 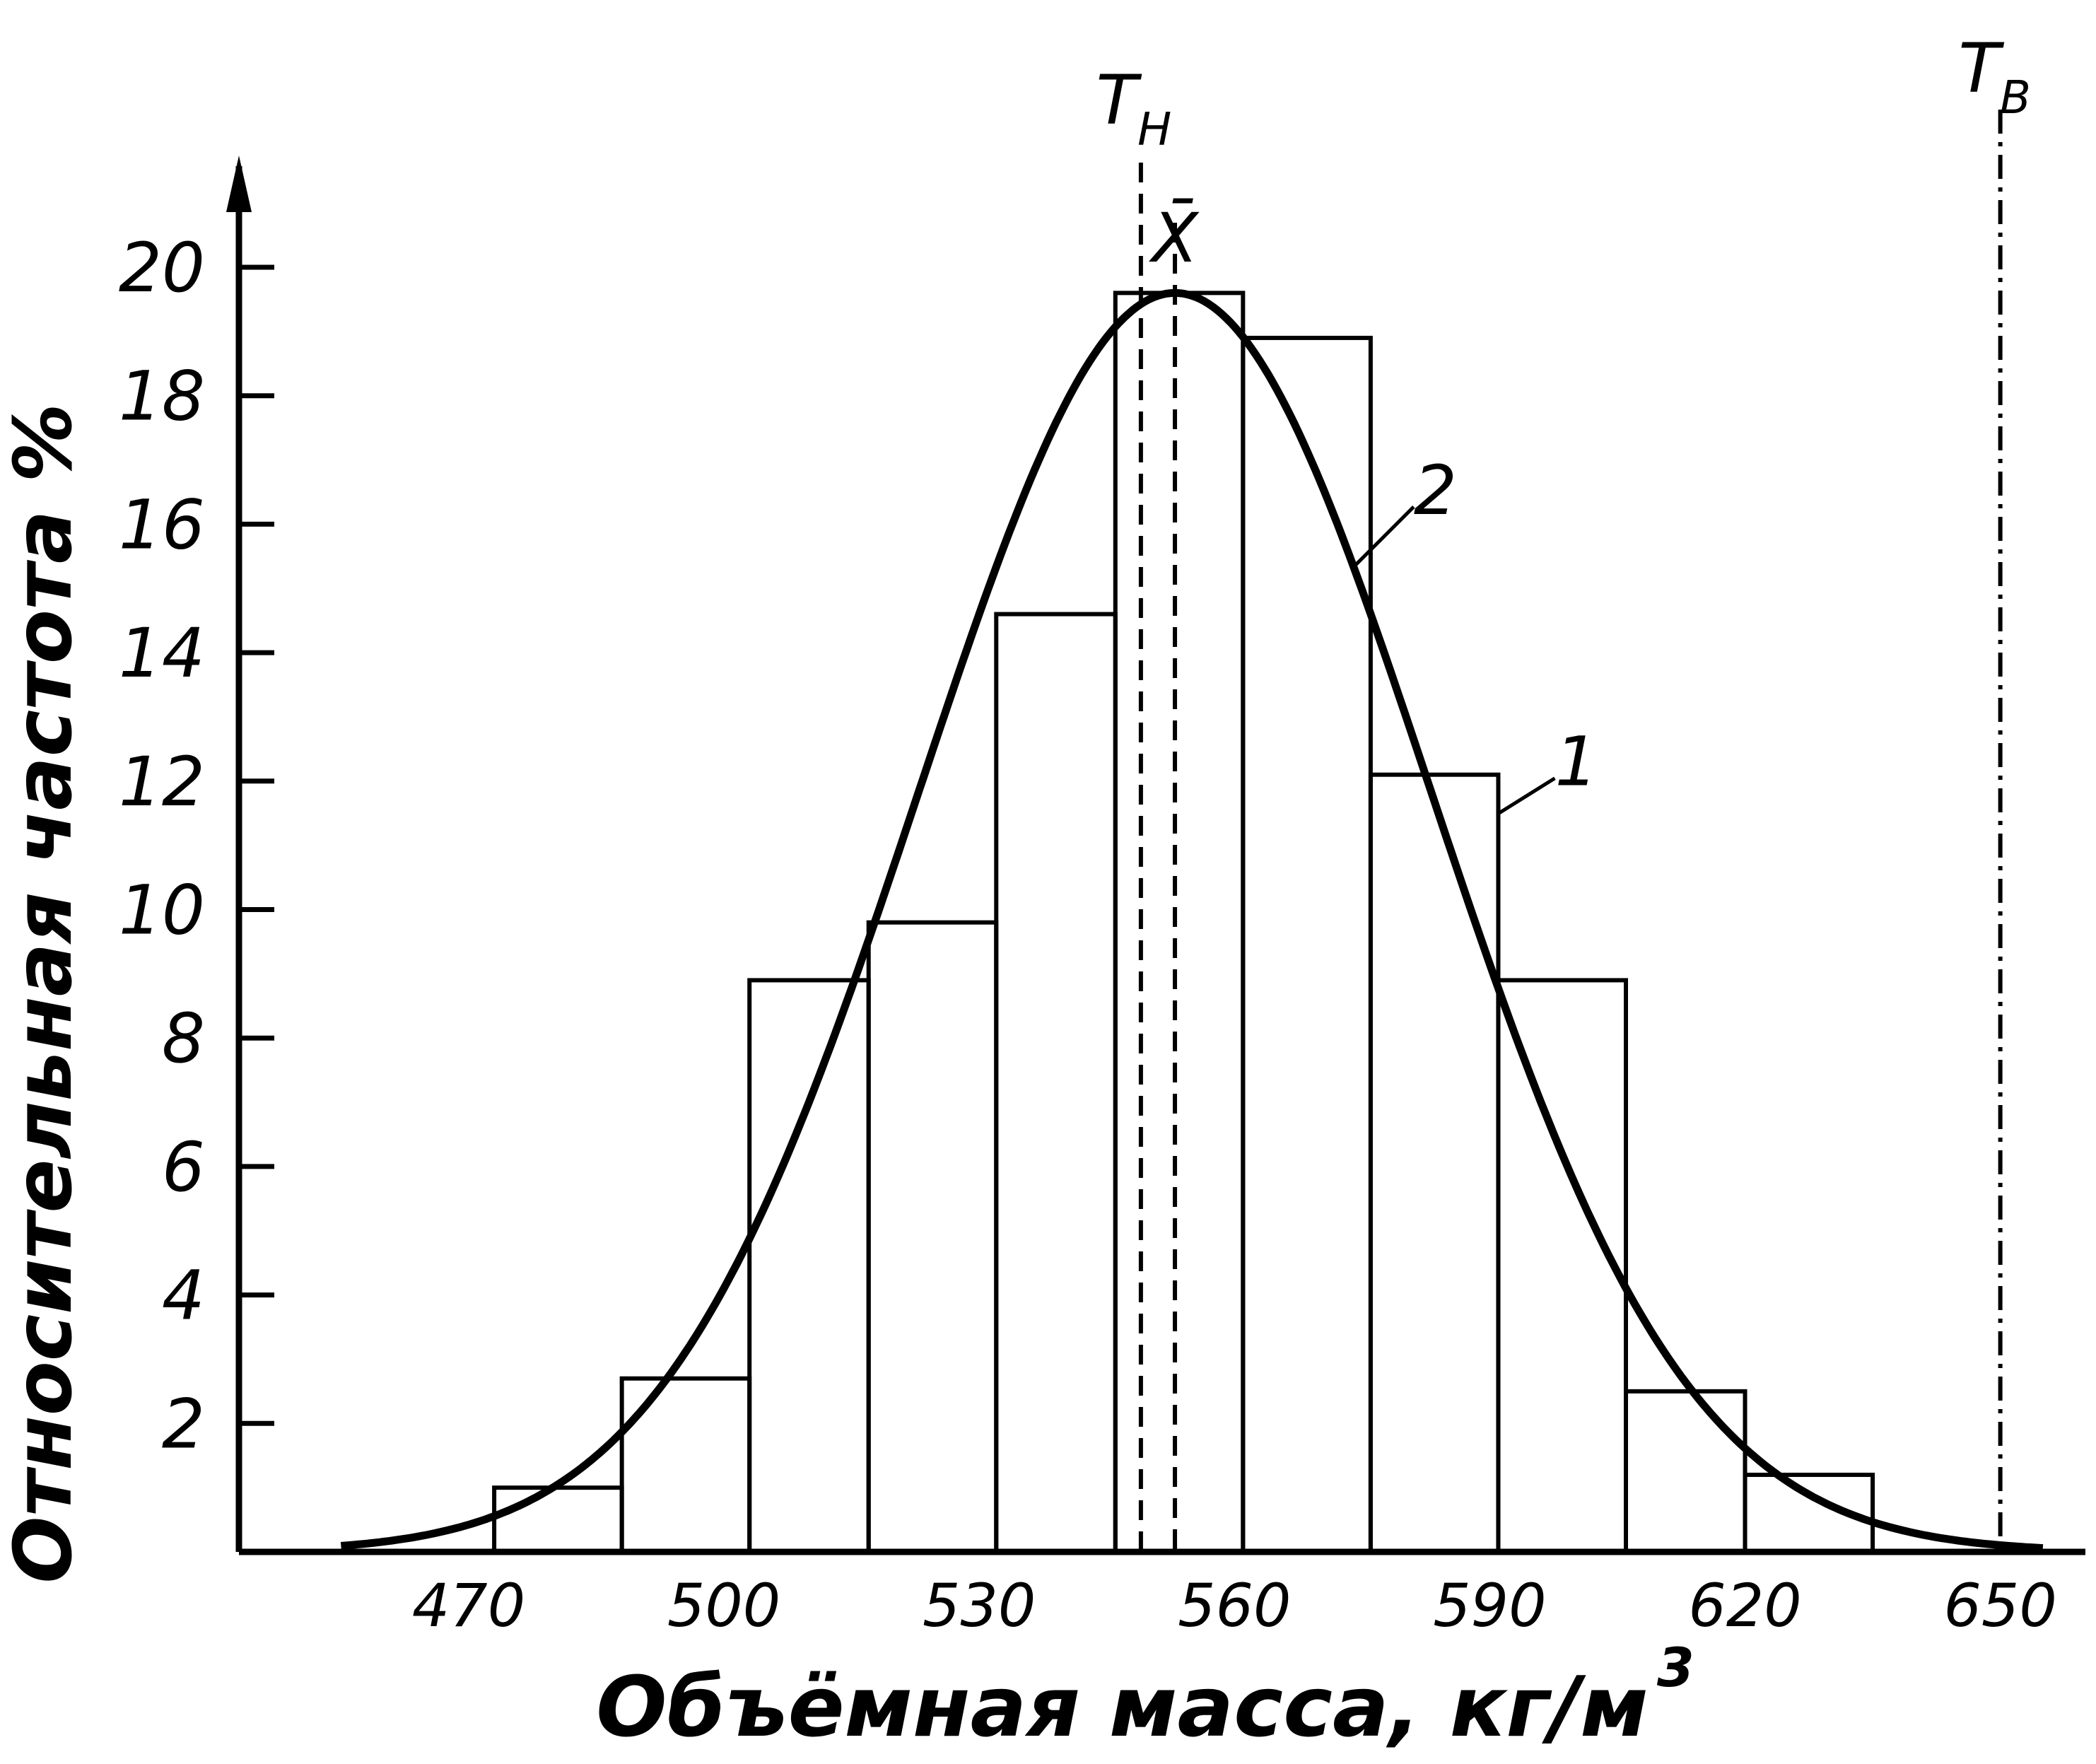 What do you see at coordinates (1122, 1707) in the screenshot?
I see `x-axis-title-text: Объёмная масса, кг/м` at bounding box center [1122, 1707].